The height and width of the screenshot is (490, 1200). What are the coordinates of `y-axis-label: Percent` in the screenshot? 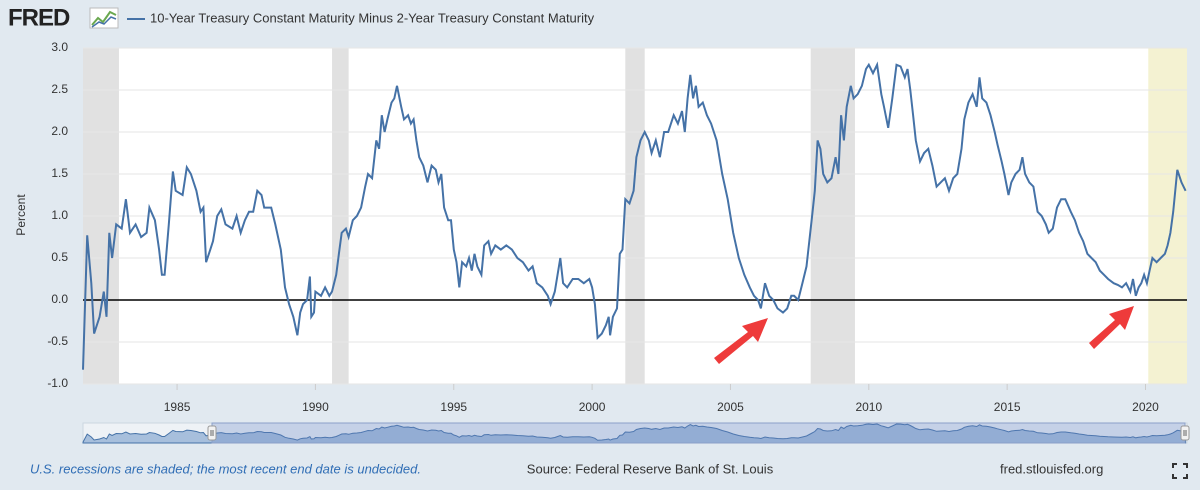 It's located at (21, 215).